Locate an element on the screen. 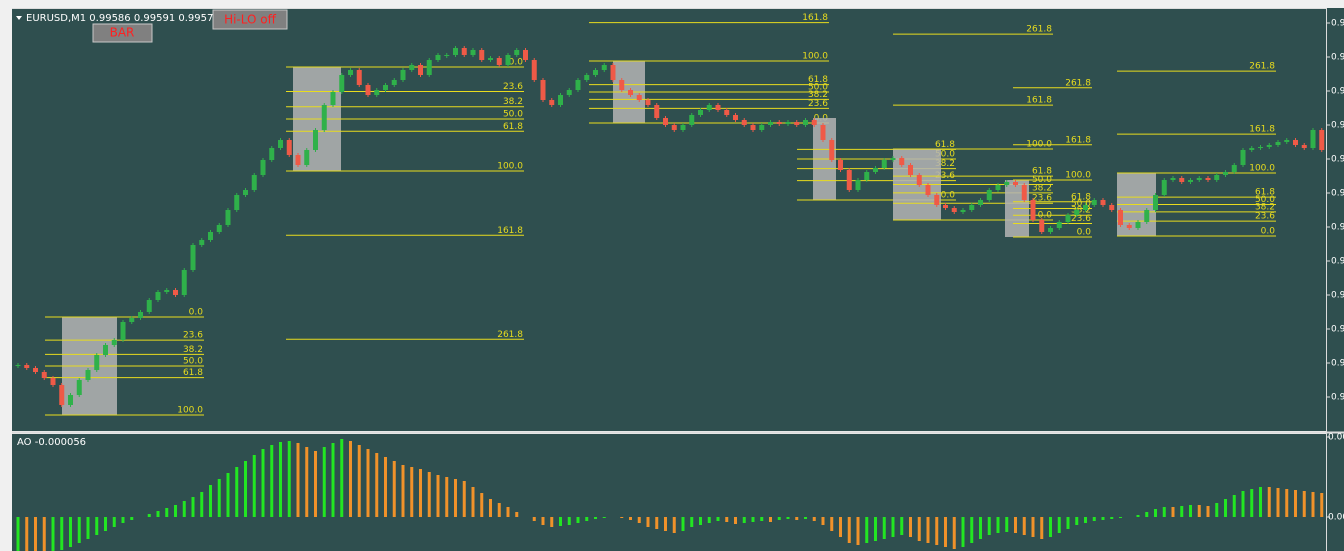 The width and height of the screenshot is (1344, 551). fib-level-label: 50.0 is located at coordinates (1265, 200).